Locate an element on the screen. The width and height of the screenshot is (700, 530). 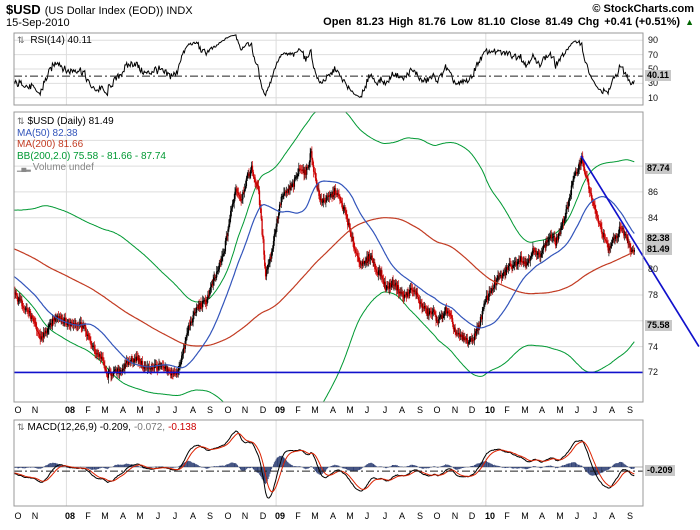
open-label: Open is located at coordinates (337, 22).